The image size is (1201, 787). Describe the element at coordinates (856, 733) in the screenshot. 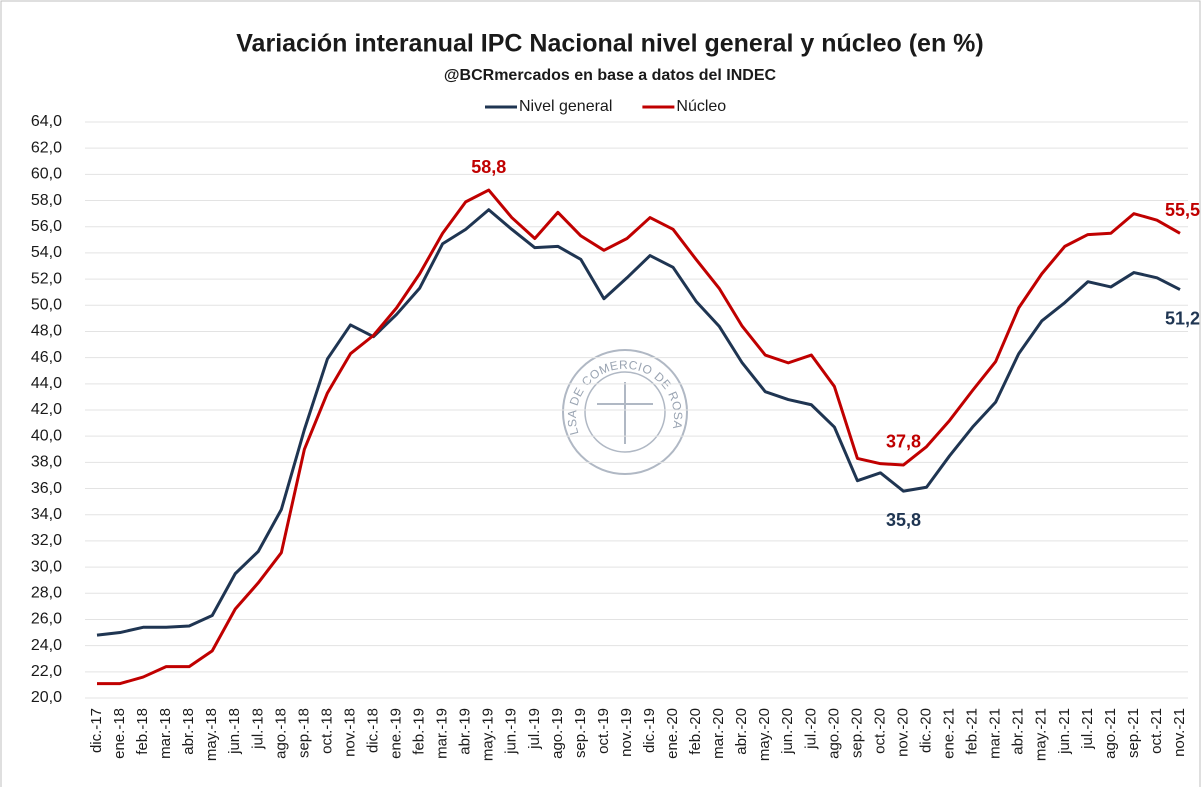

I see `x-tick-label: sep.-20` at that location.